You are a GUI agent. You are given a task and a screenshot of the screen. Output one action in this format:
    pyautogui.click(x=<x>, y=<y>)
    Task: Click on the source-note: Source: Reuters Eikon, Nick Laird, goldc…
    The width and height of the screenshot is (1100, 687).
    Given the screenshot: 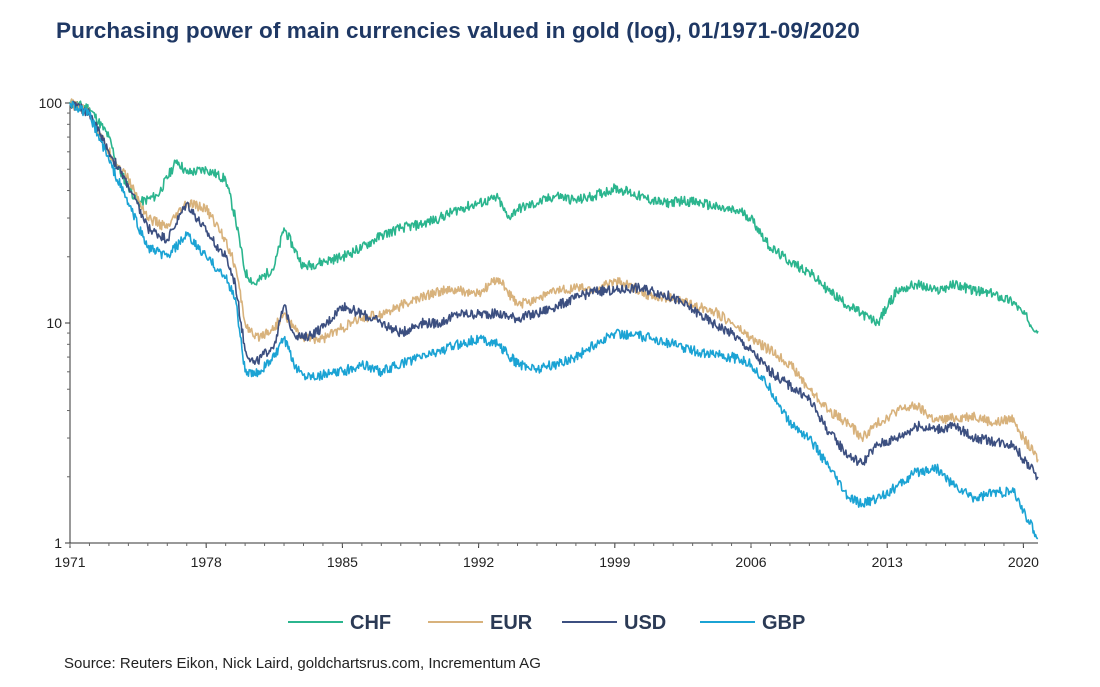 What is the action you would take?
    pyautogui.click(x=302, y=663)
    